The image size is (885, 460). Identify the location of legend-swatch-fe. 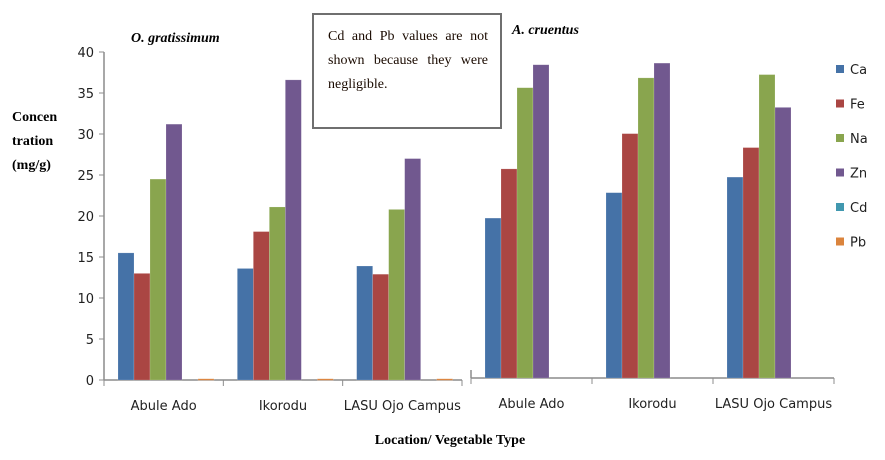
(840, 103).